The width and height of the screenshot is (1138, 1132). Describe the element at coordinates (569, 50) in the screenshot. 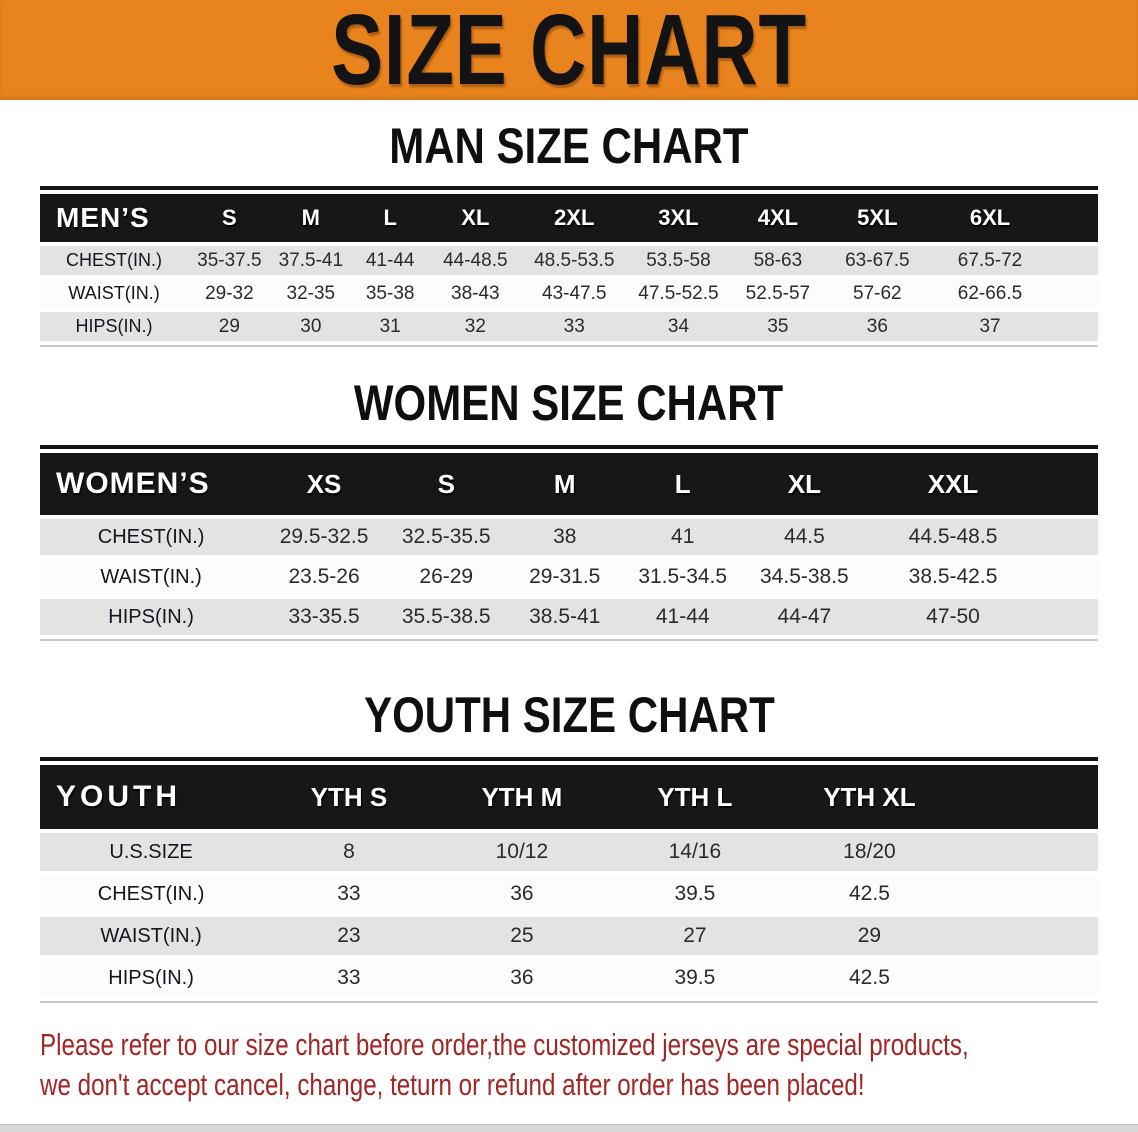

I see `size-chart-banner: SIZE CHART` at that location.